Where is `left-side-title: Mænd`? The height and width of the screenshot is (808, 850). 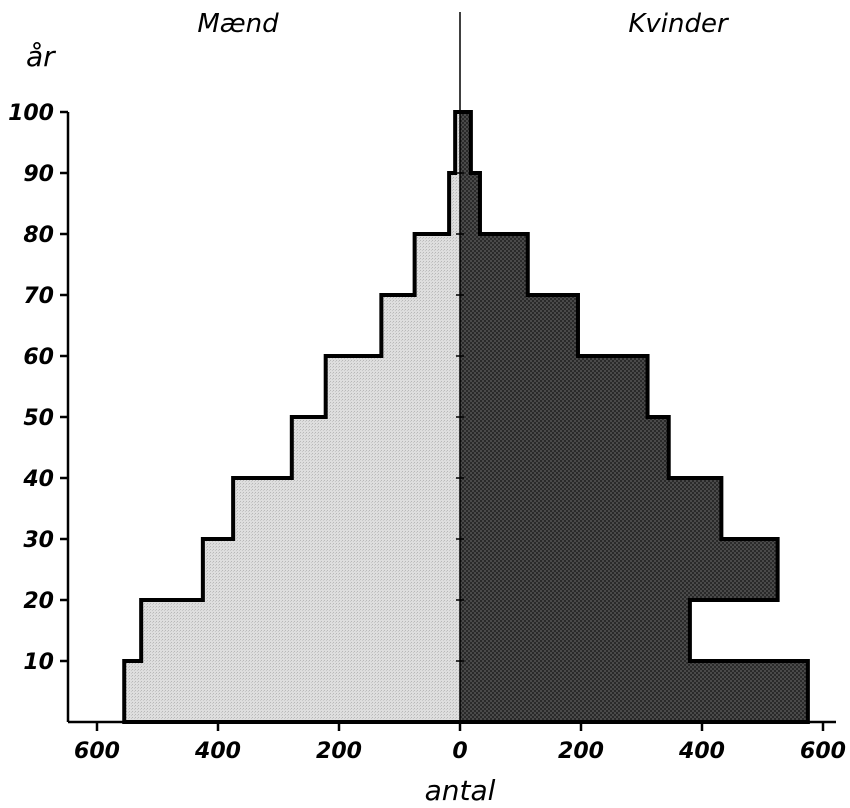
left-side-title: Mænd is located at coordinates (238, 24).